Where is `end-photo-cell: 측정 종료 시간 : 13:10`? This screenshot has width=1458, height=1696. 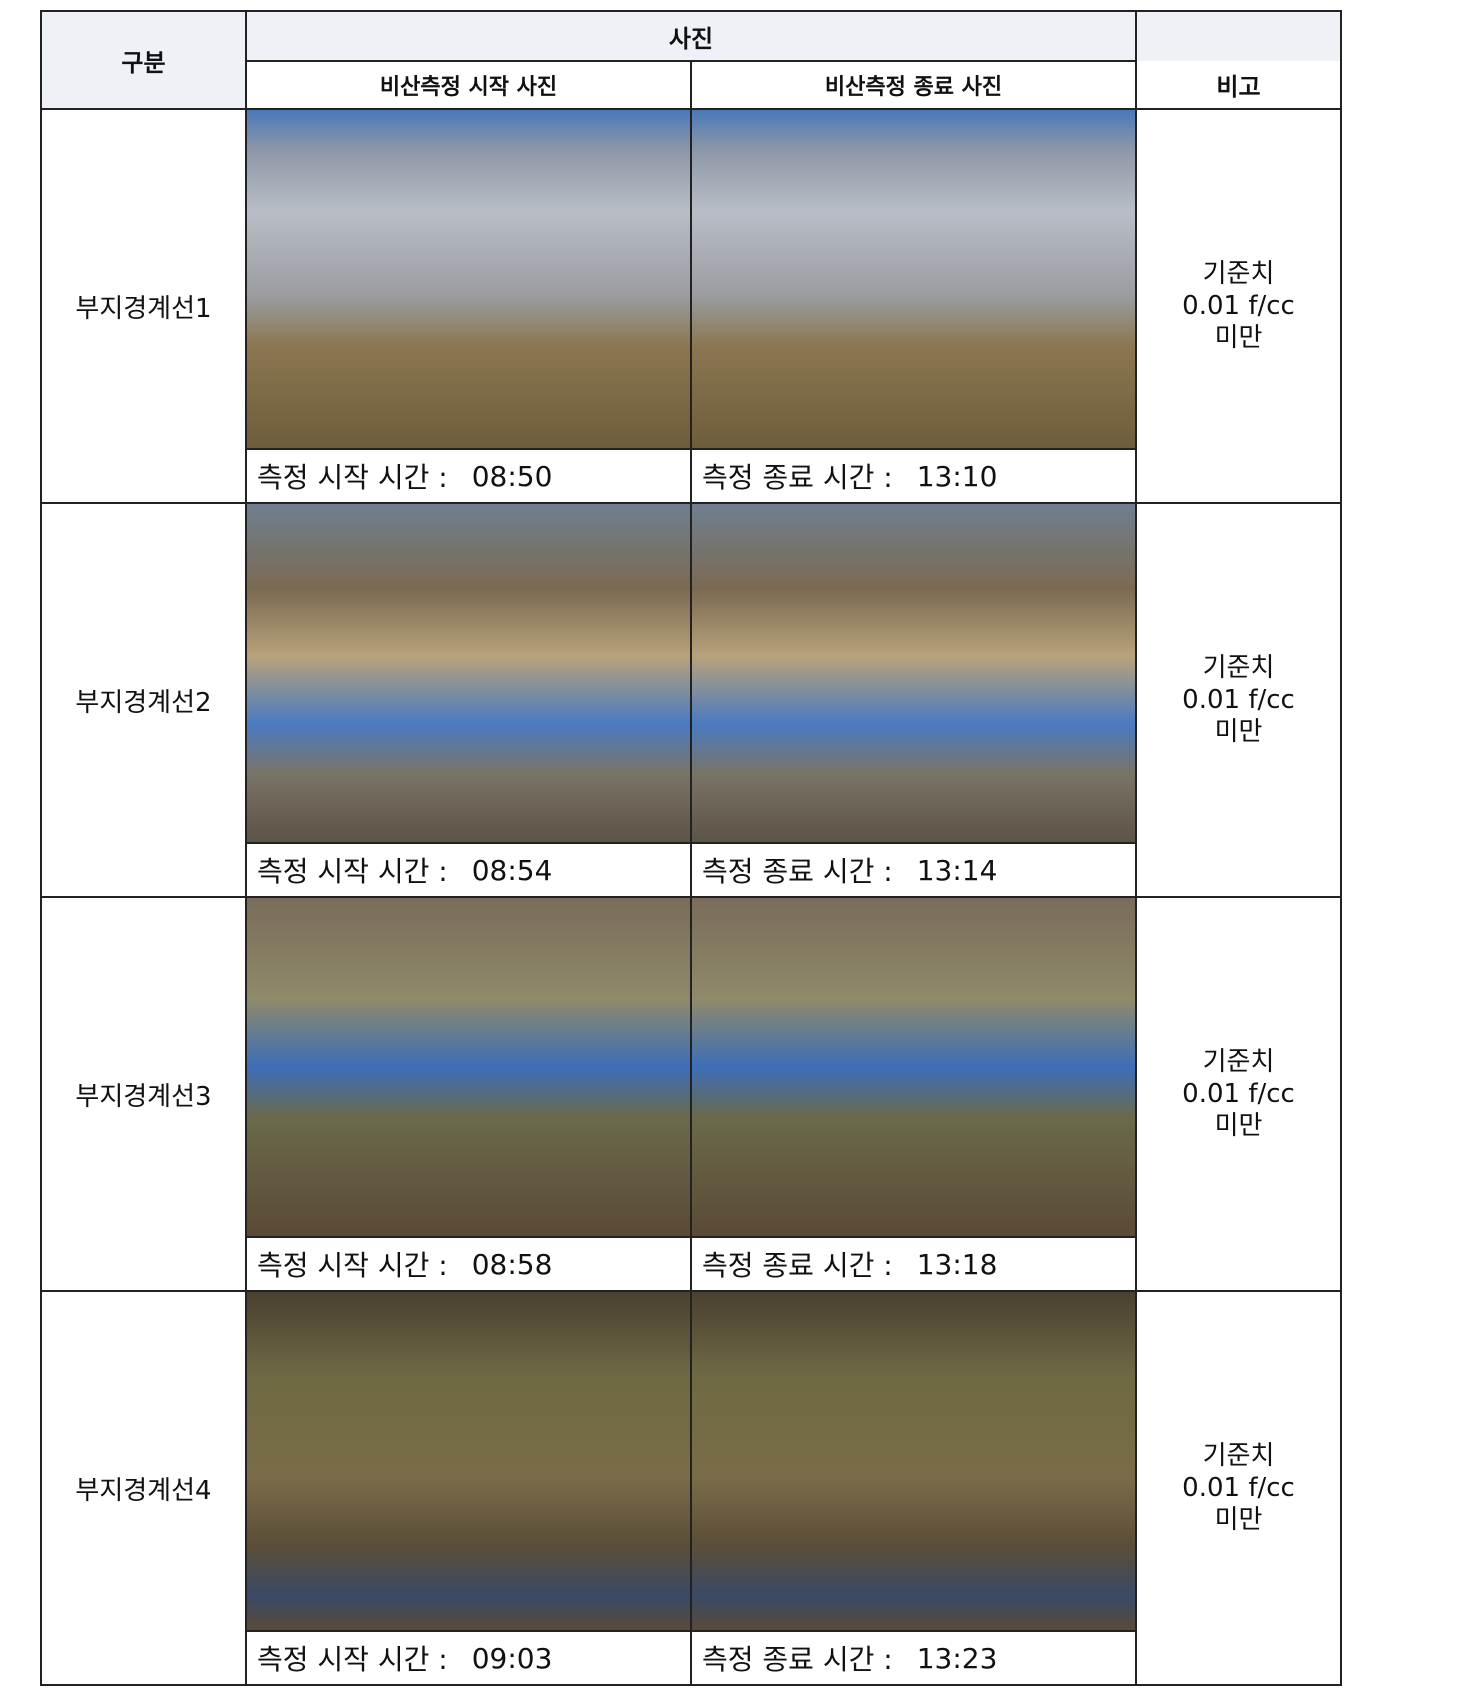
end-photo-cell: 측정 종료 시간 : 13:10 is located at coordinates (913, 306).